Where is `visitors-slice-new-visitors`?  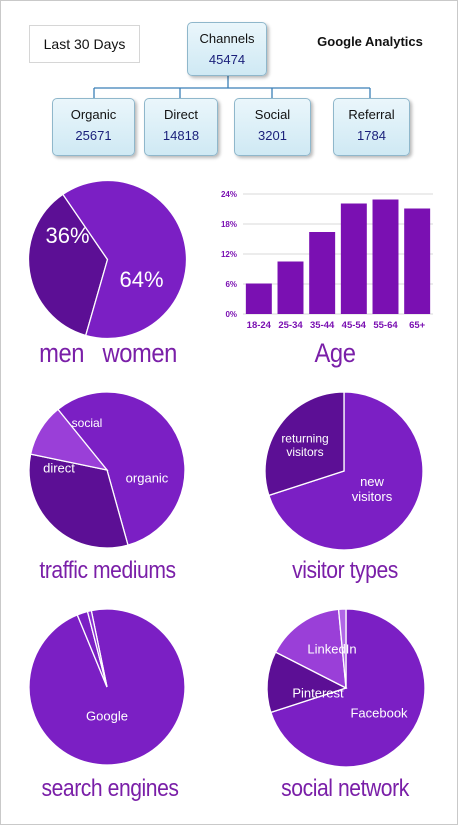
visitors-slice-new-visitors is located at coordinates (346, 471).